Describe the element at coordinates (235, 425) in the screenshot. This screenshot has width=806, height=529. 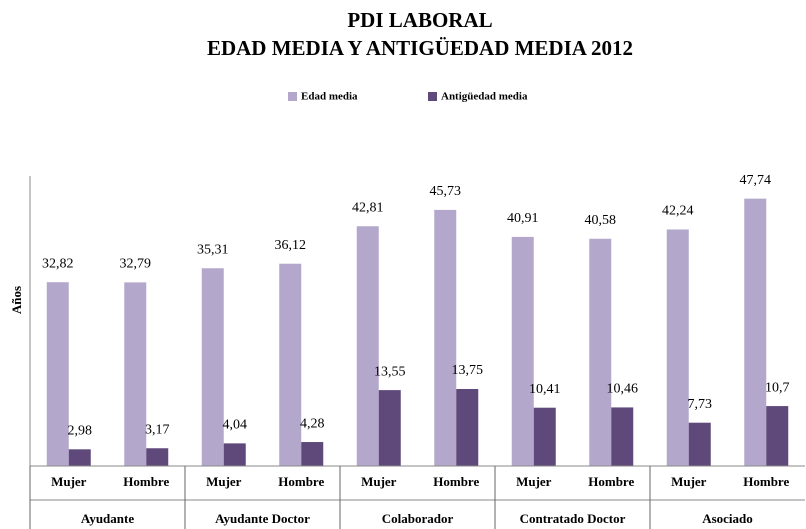
I see `data-label: 4,04` at that location.